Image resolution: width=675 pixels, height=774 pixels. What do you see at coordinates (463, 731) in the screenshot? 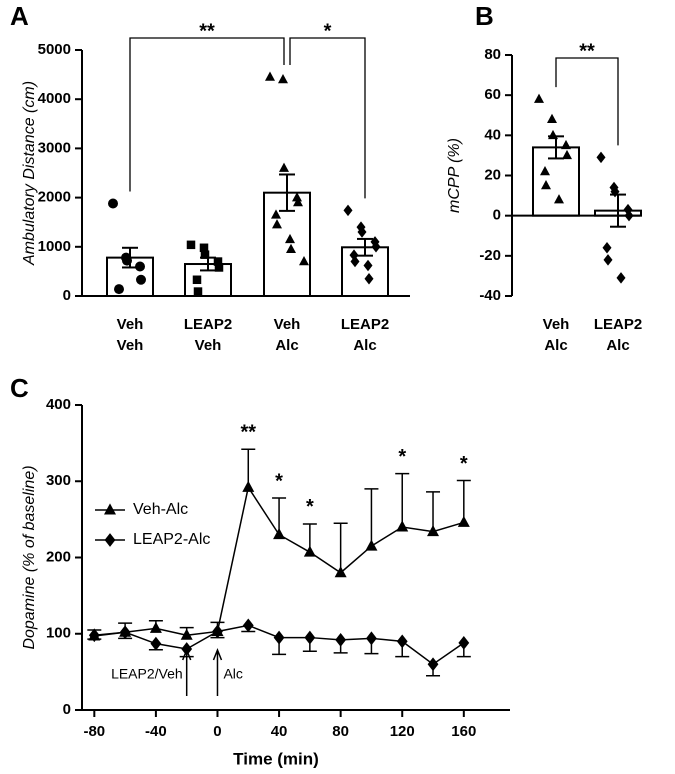
I see `x-tick-label: 160` at bounding box center [463, 731].